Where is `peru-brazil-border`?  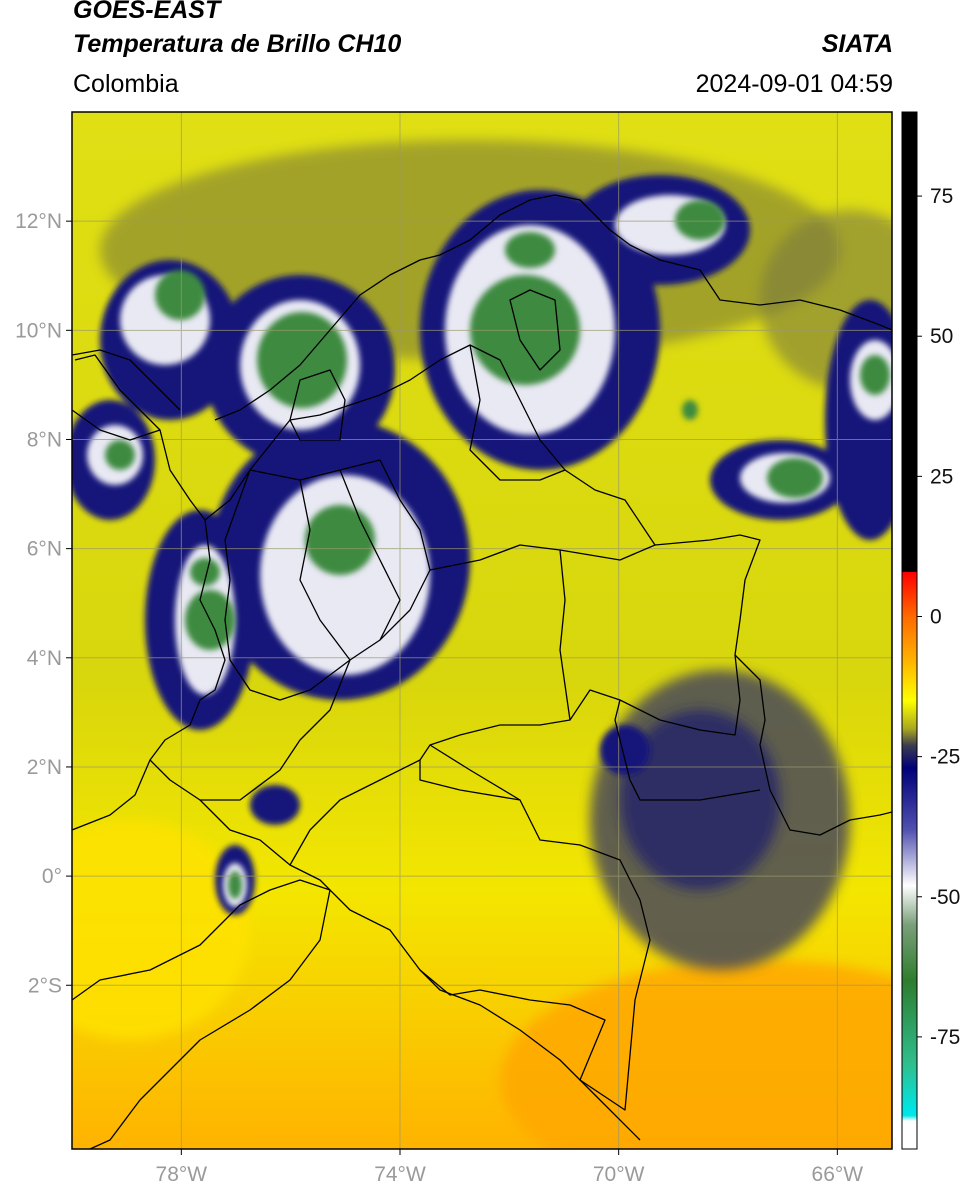
peru-brazil-border is located at coordinates (530, 1055).